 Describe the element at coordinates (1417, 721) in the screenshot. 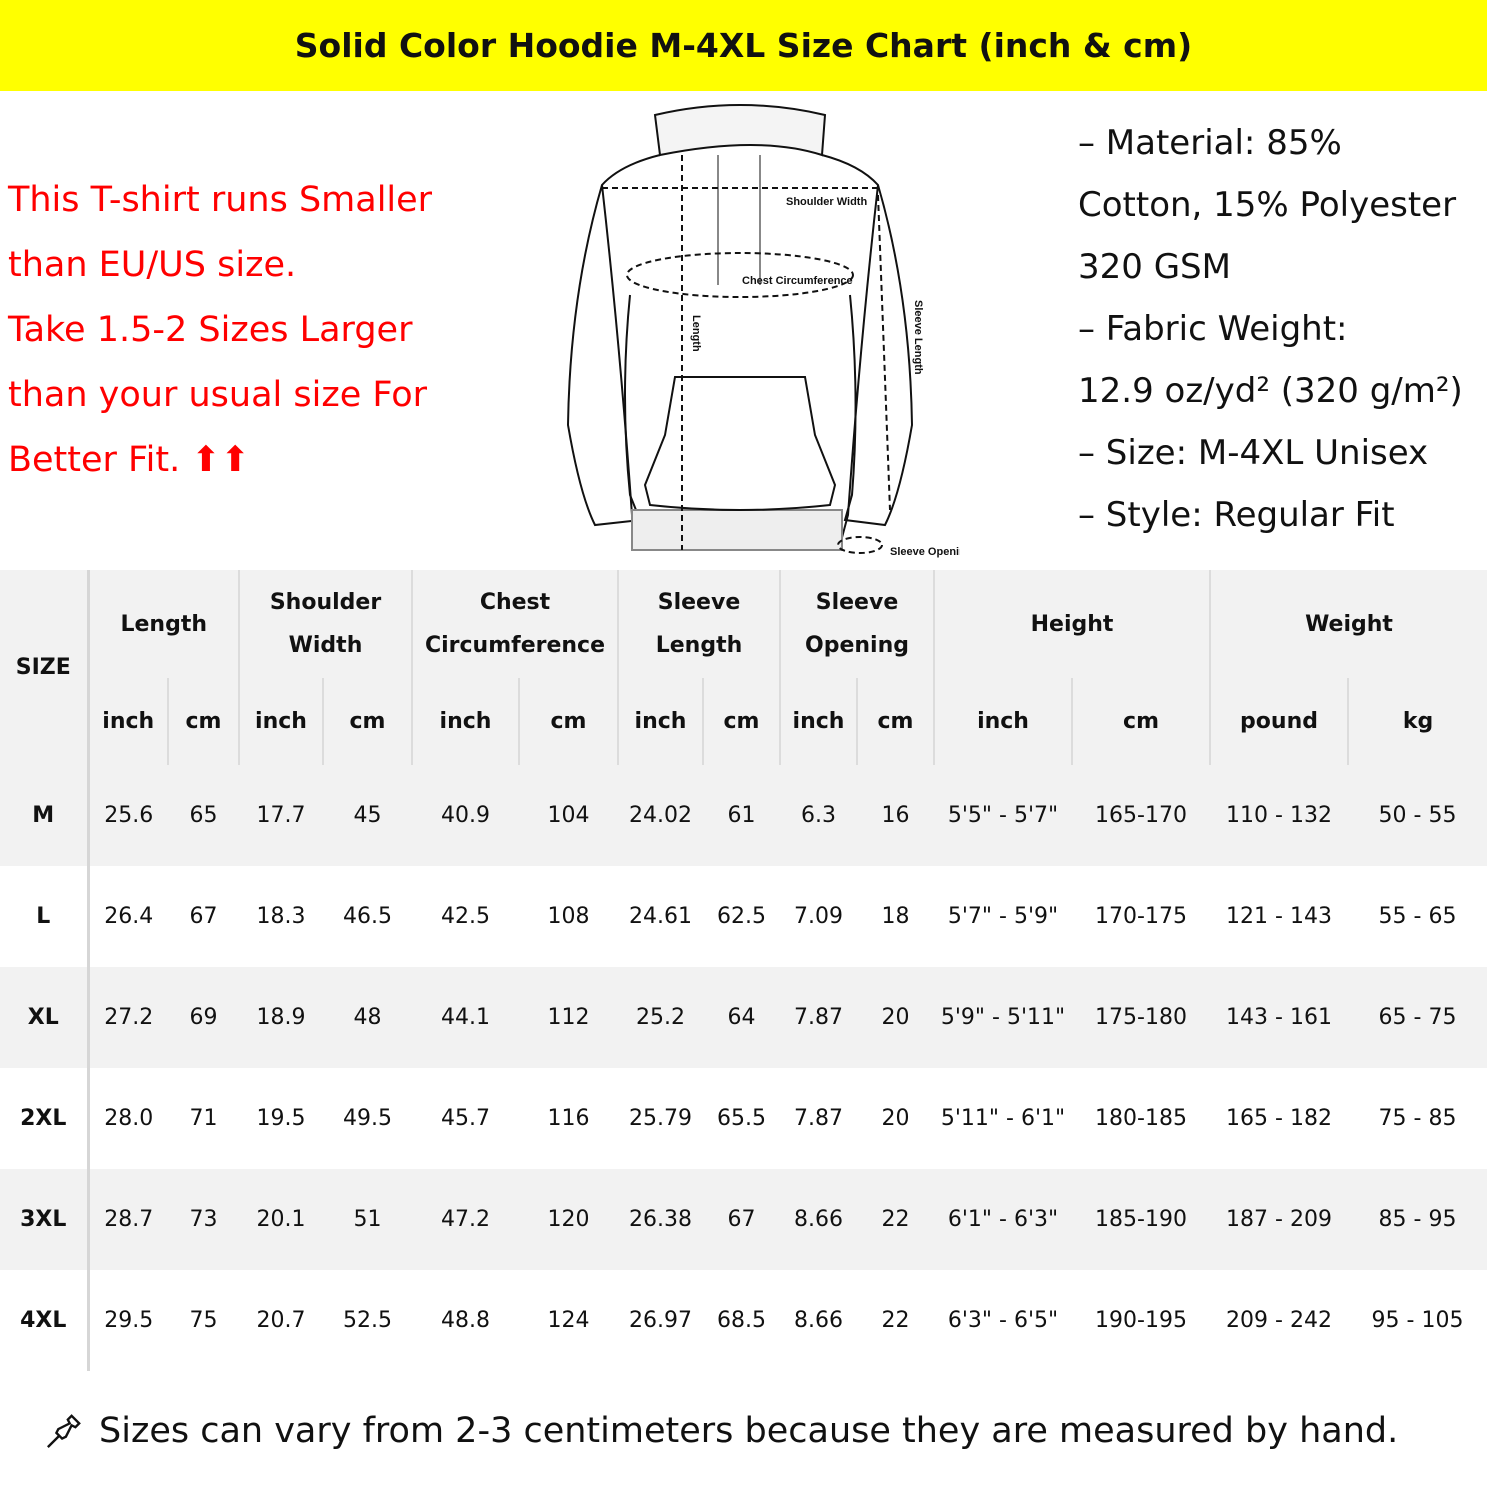

I see `unit-header: kg` at that location.